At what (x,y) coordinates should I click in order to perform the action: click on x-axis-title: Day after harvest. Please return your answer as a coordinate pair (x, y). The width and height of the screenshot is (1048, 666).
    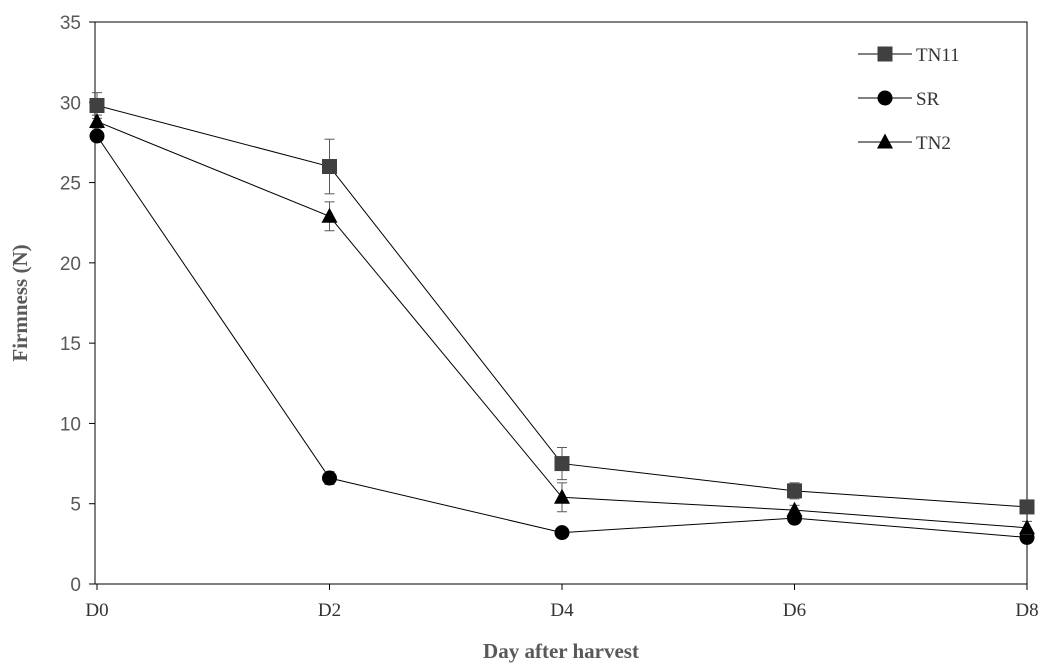
    Looking at the image, I should click on (561, 651).